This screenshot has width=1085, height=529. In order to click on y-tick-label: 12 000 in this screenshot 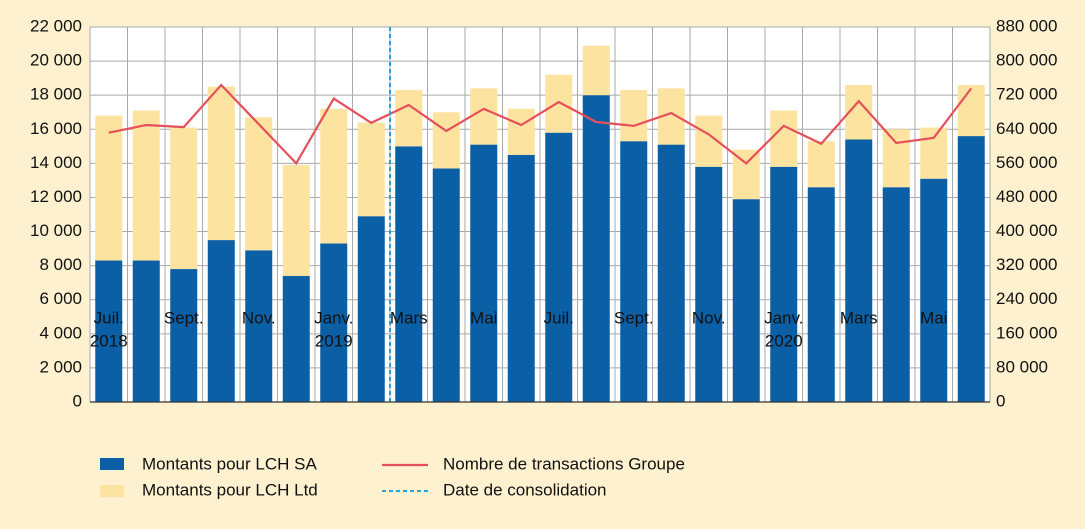, I will do `click(56, 196)`.